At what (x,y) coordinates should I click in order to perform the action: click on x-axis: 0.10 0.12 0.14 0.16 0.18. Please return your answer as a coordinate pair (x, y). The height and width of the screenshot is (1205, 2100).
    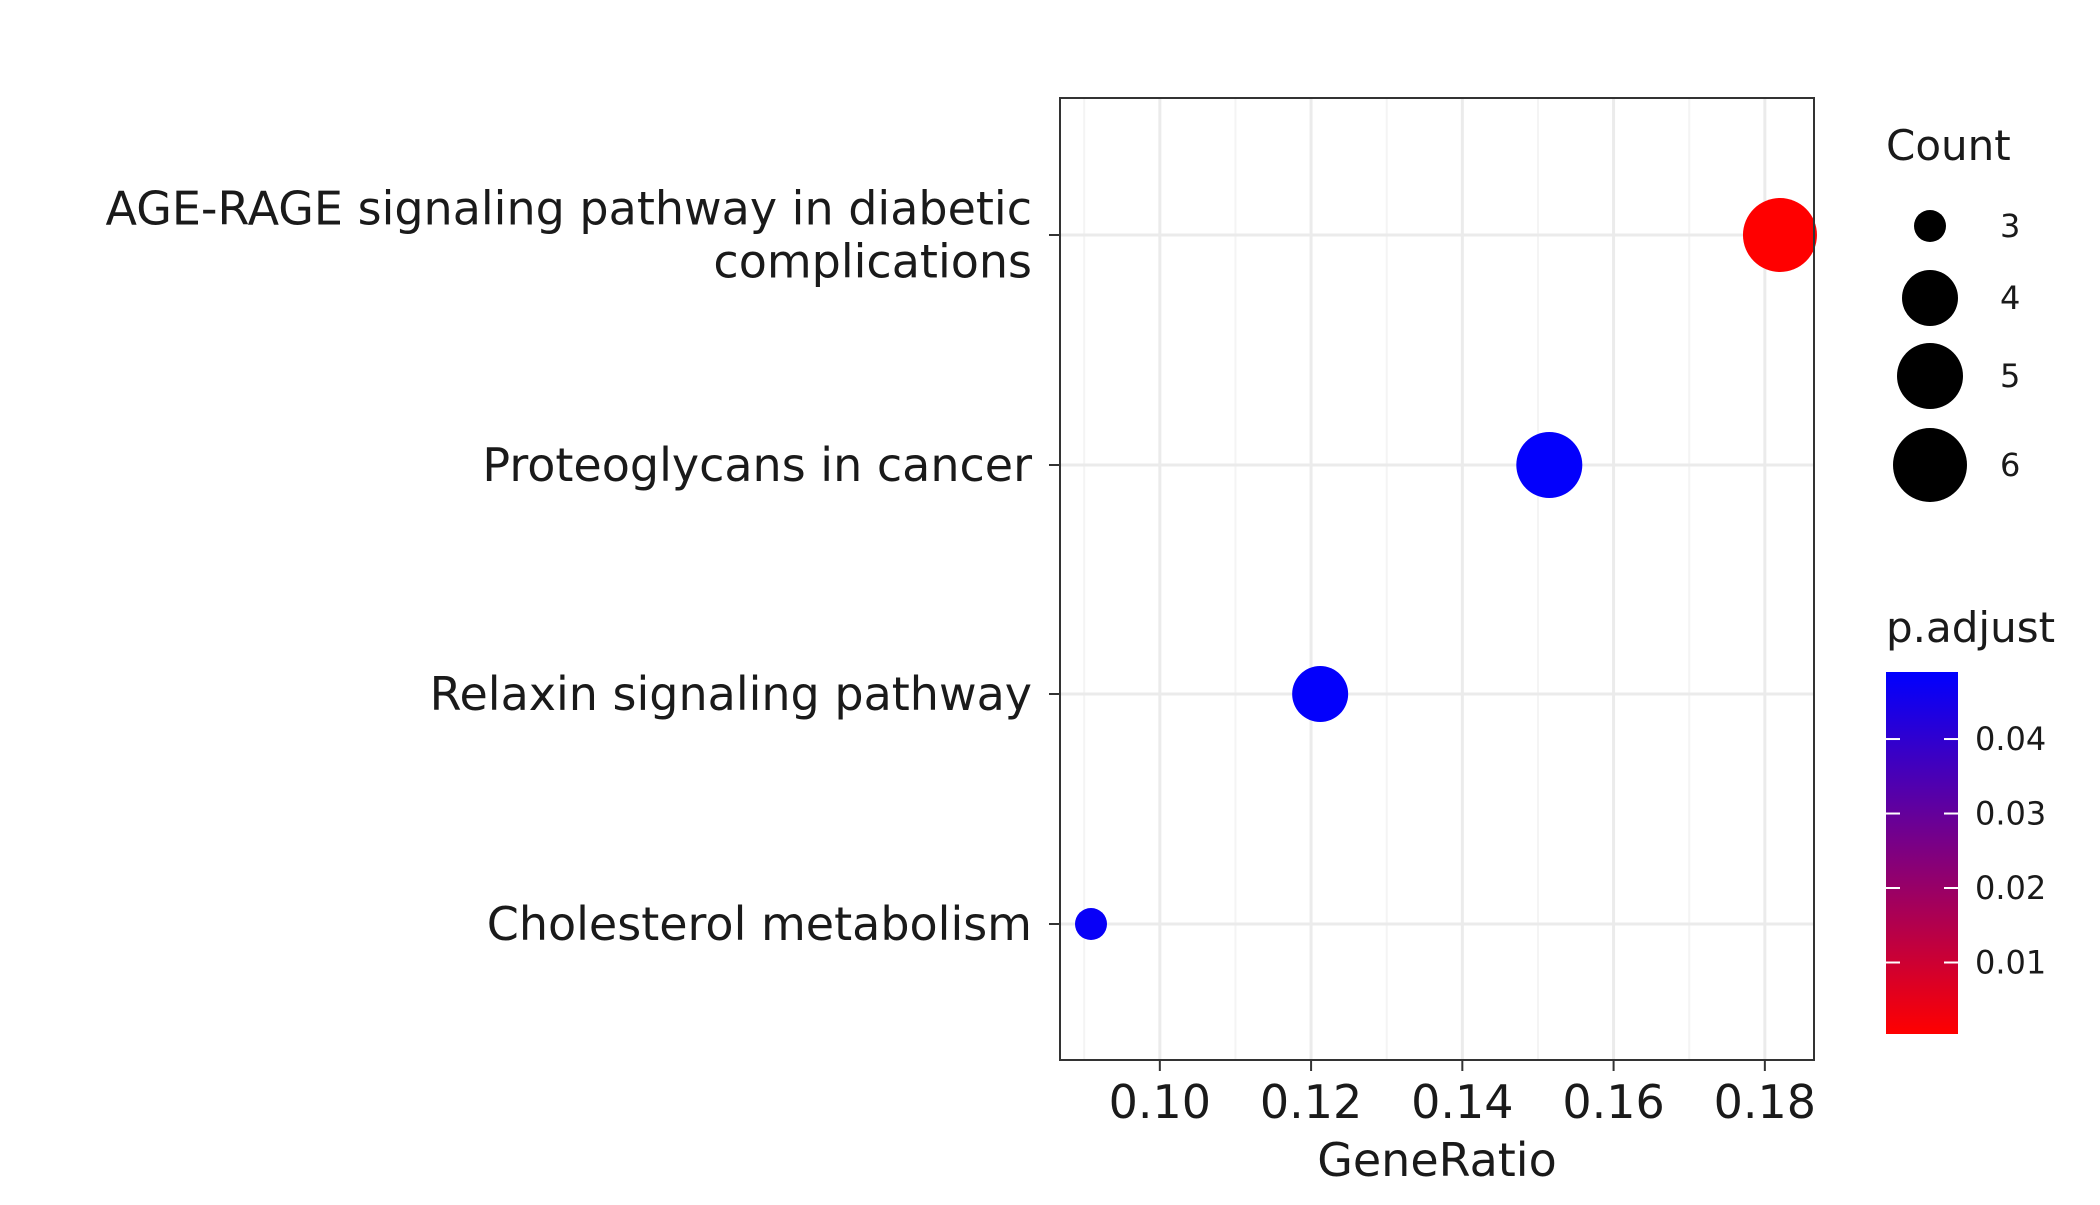
    Looking at the image, I should click on (1462, 1094).